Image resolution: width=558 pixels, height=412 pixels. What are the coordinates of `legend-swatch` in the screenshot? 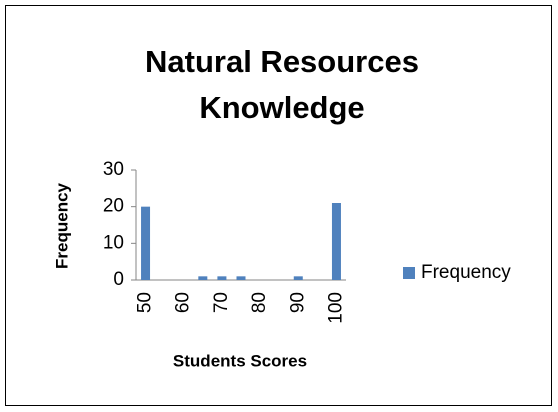 It's located at (409, 273).